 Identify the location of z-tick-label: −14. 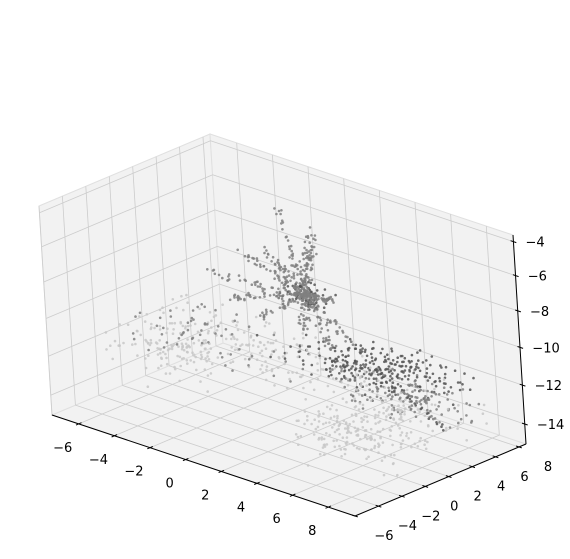
(550, 425).